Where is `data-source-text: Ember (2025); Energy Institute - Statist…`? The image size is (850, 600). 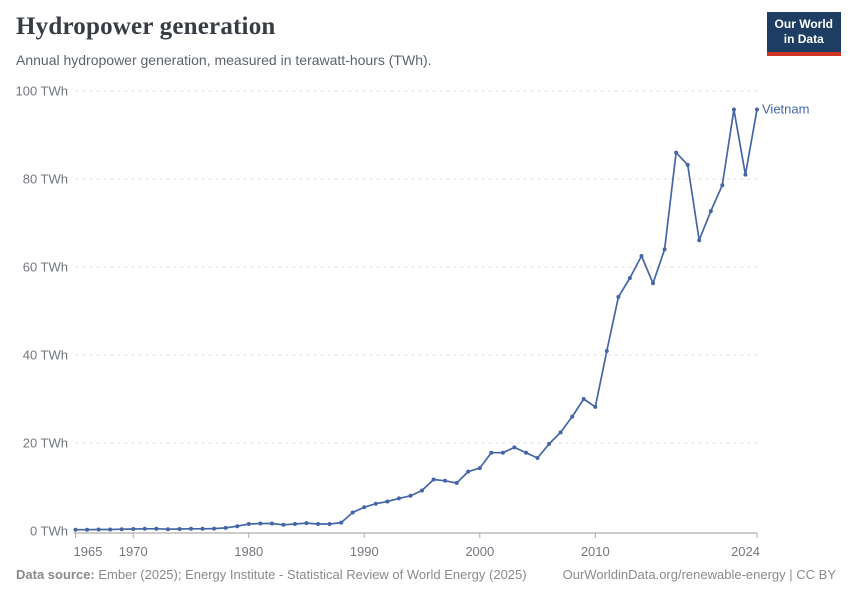
data-source-text: Ember (2025); Energy Institute - Statist… is located at coordinates (312, 574).